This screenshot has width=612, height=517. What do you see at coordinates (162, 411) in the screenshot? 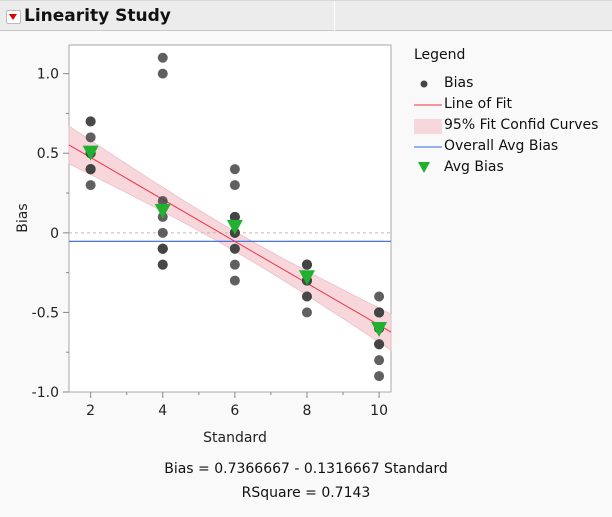
I see `x-tick-label: 4` at bounding box center [162, 411].